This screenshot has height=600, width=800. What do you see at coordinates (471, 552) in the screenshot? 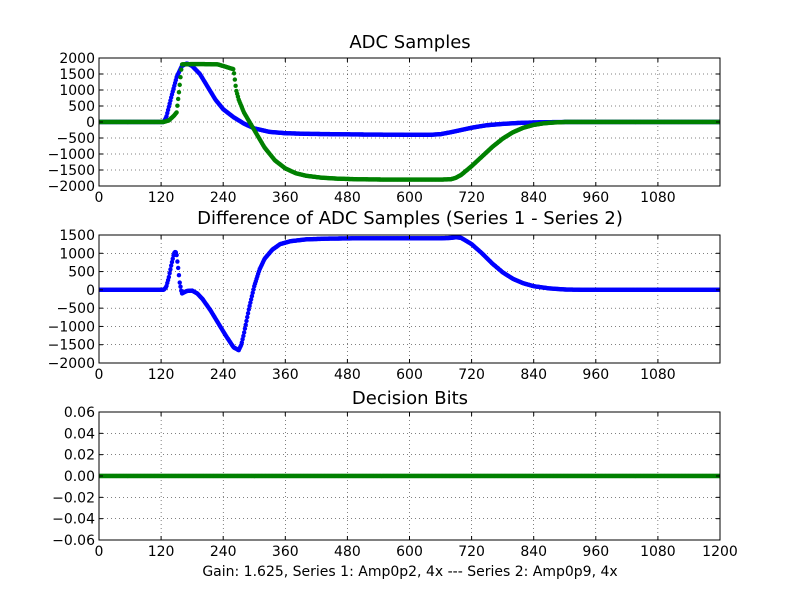
I see `decision-bits-xtick-label: 720` at bounding box center [471, 552].